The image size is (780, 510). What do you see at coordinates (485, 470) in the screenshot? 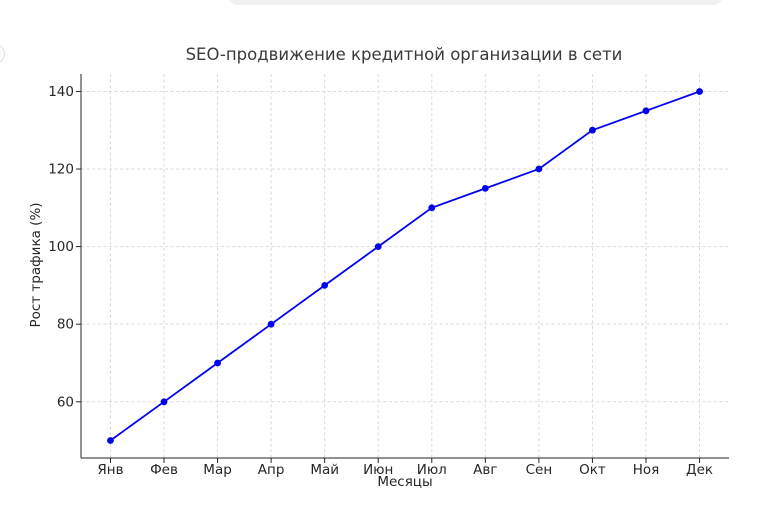
I see `x-tick-label: Авг` at bounding box center [485, 470].